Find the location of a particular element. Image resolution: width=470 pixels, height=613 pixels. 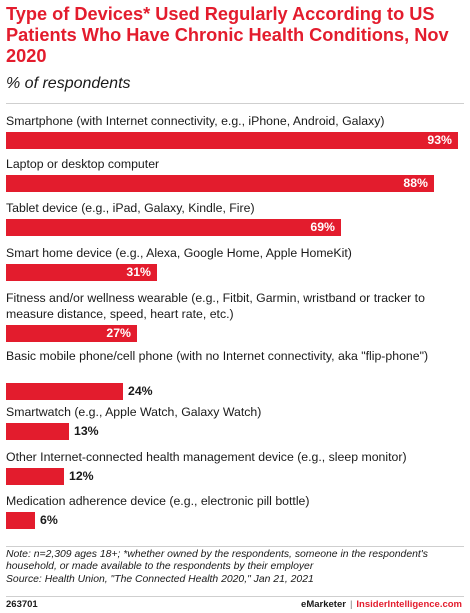

insider-intelligence-link: InsiderIntelligence.com is located at coordinates (409, 604).